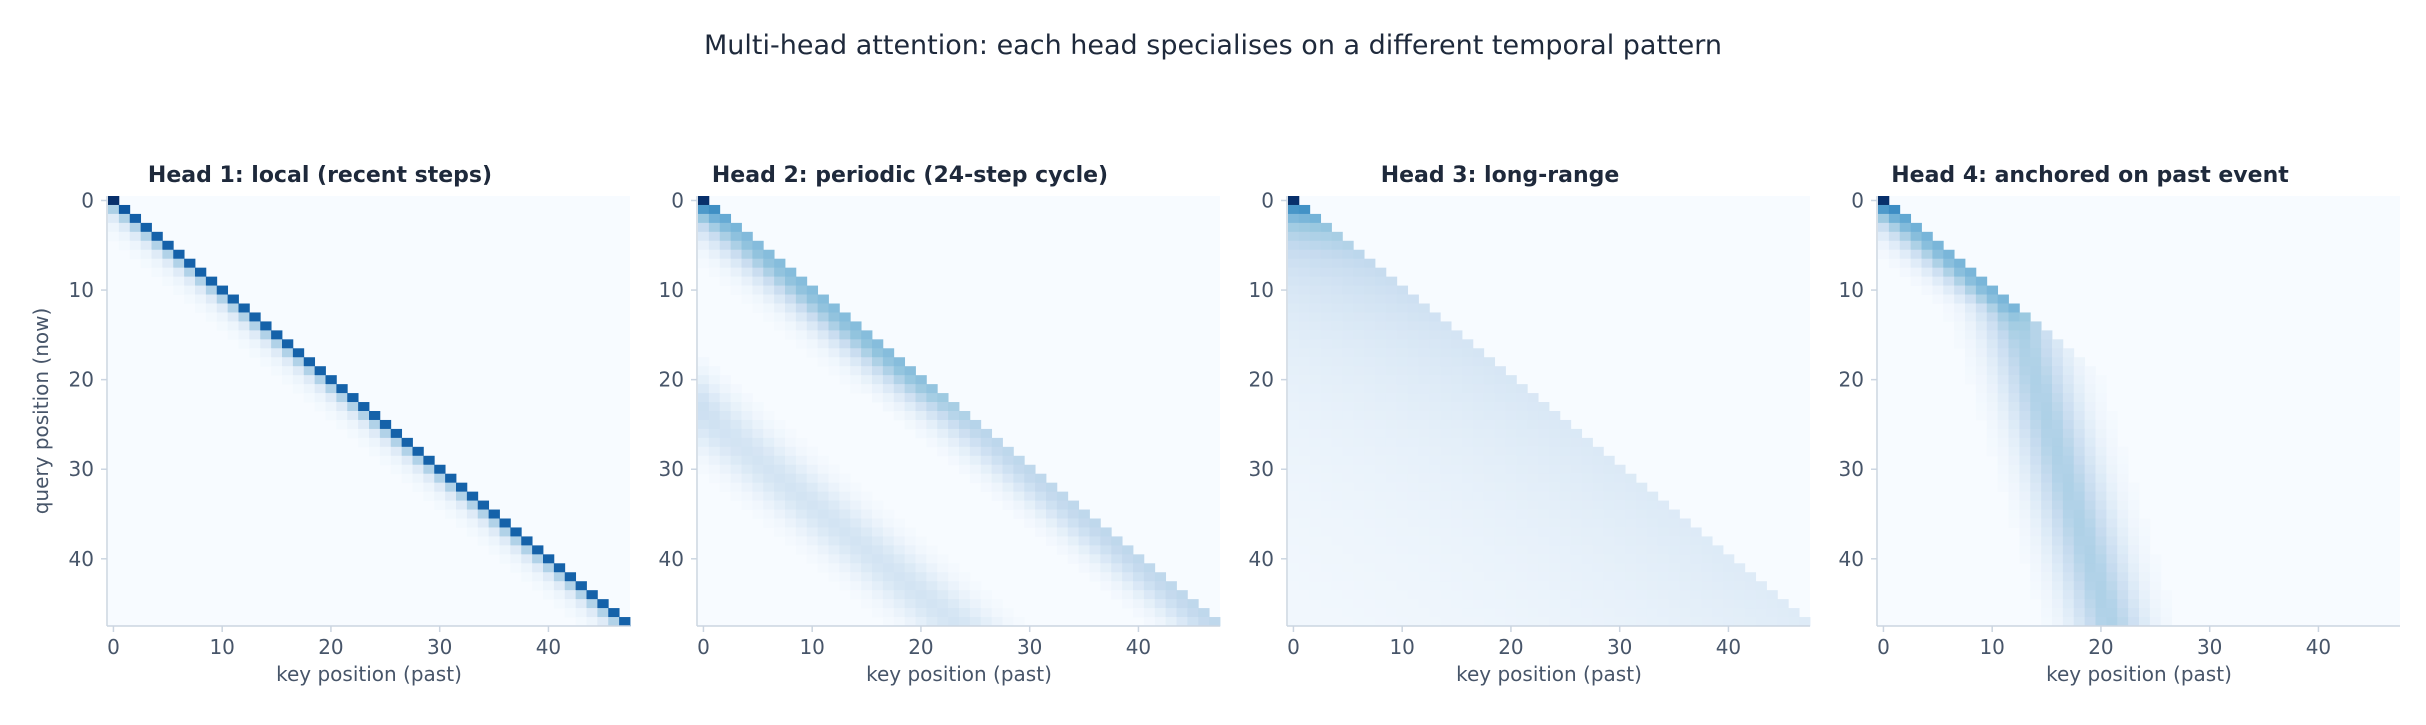 Image resolution: width=2426 pixels, height=725 pixels. Describe the element at coordinates (1500, 175) in the screenshot. I see `head-3-title: Head 3: long-range` at that location.